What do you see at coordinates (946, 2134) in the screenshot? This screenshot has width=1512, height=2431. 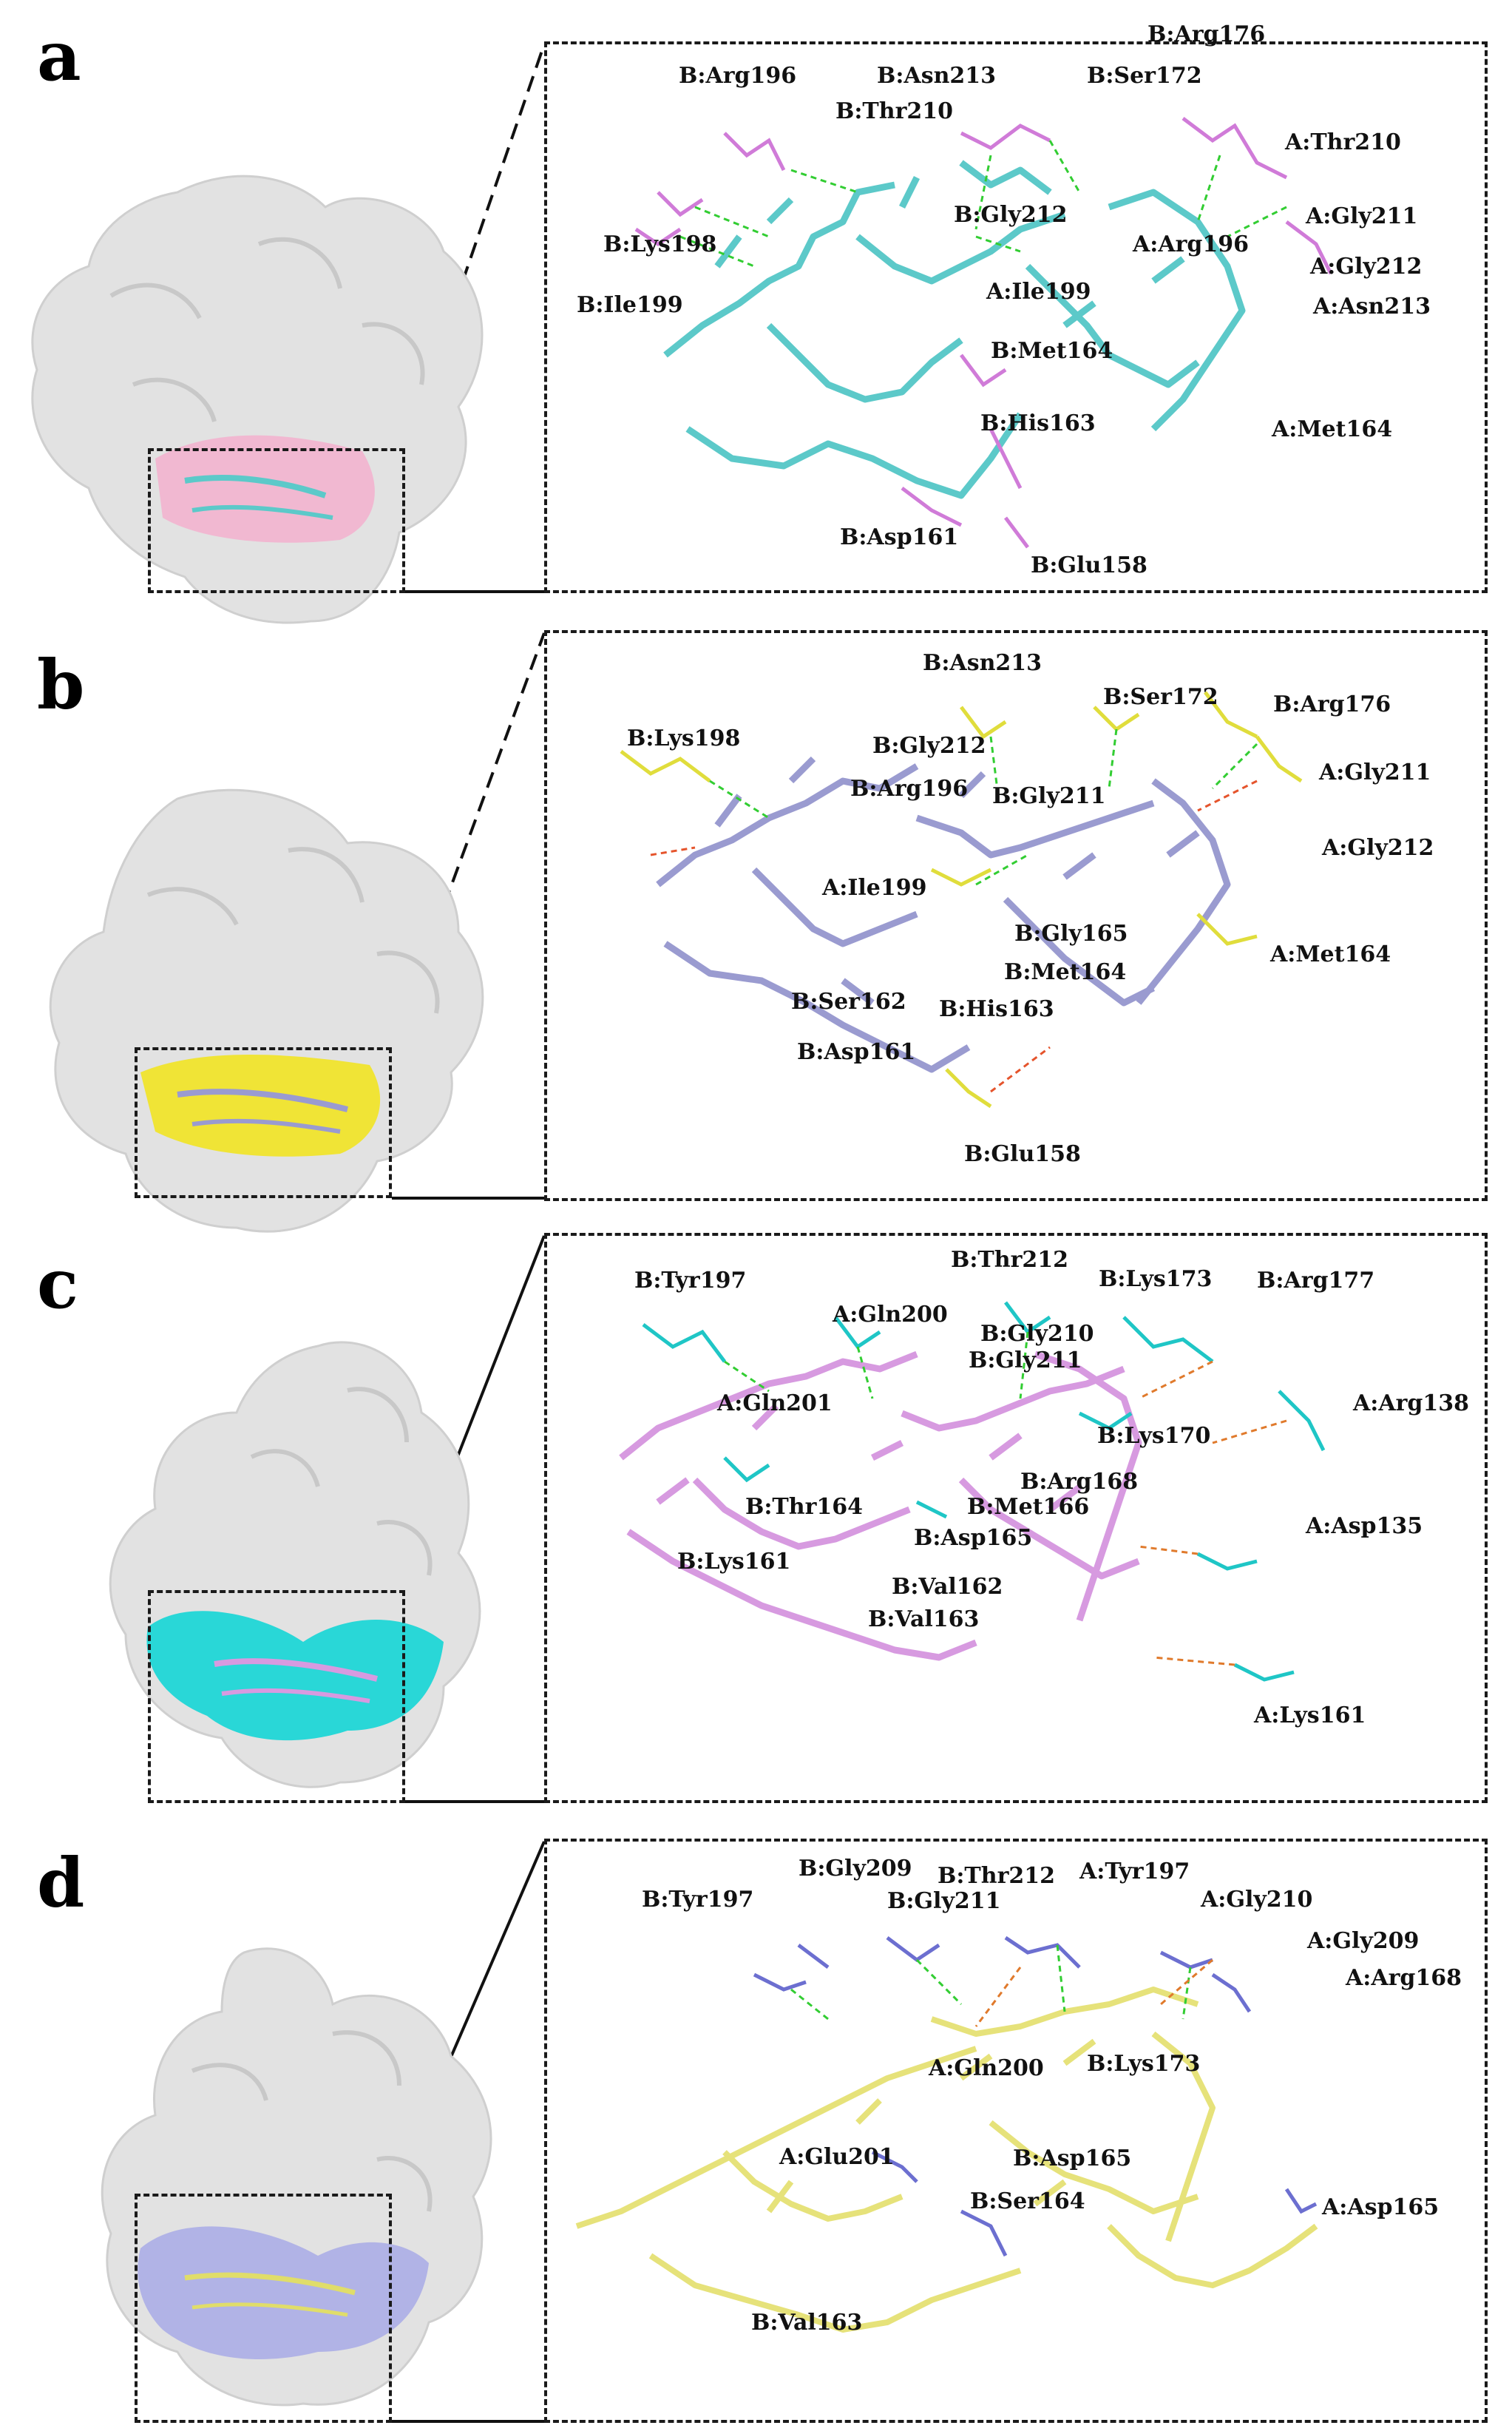 I see `ligand-interaction-view-d` at bounding box center [946, 2134].